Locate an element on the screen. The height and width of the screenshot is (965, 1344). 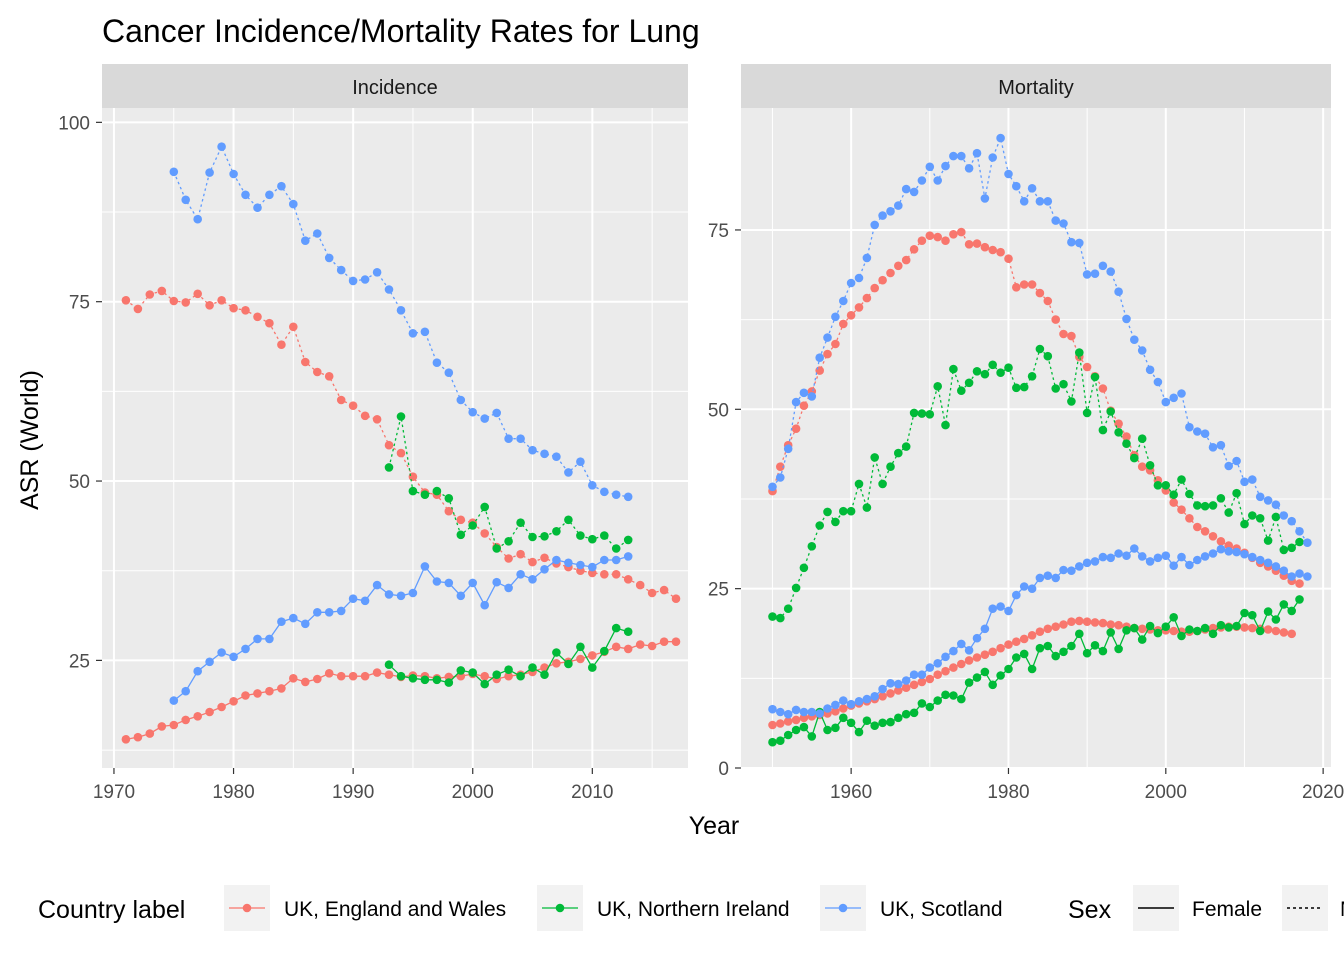
x-tick-label: 2000 is located at coordinates (1166, 792).